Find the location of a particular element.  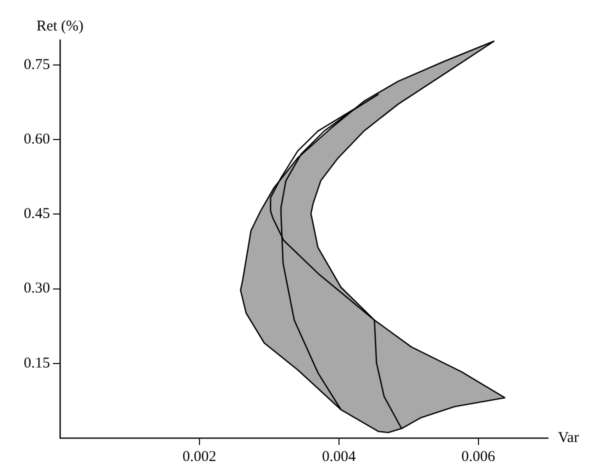

y-tick-label: 0.75 is located at coordinates (37, 64).